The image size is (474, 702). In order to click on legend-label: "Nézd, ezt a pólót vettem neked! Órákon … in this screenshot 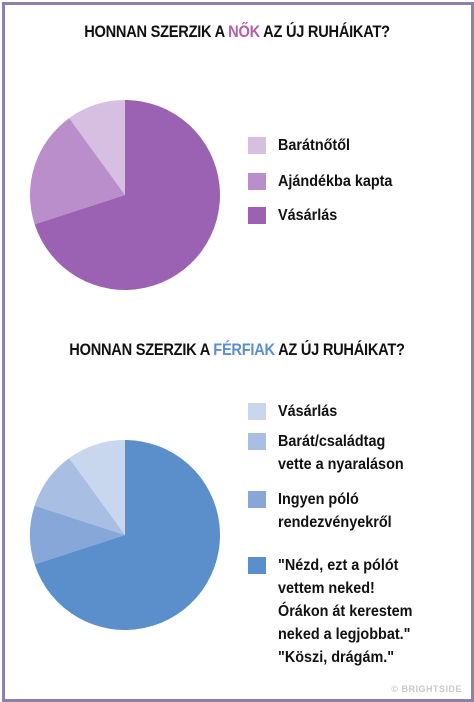, I will do `click(345, 611)`.